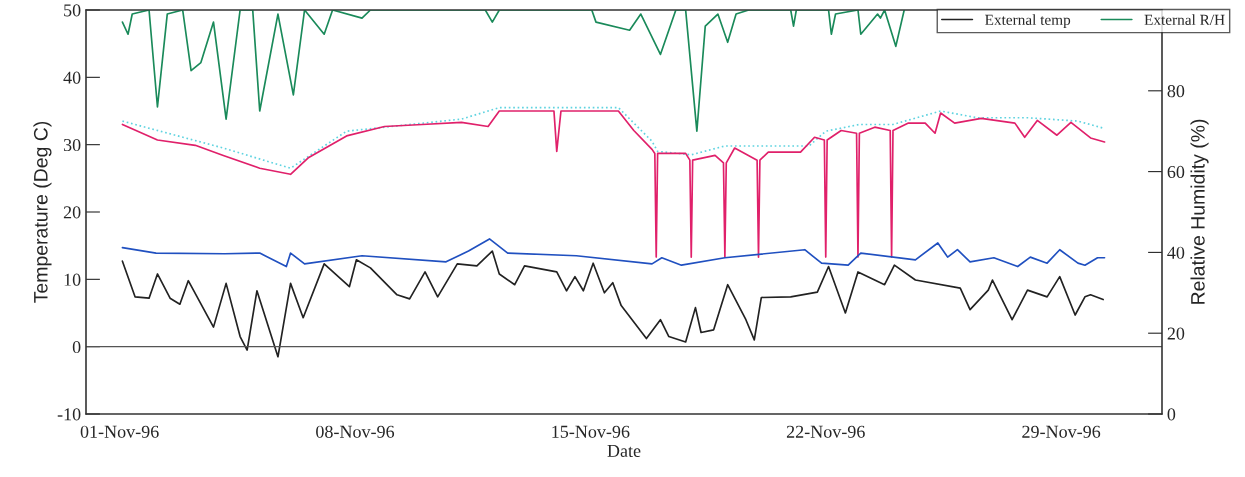  Describe the element at coordinates (1199, 211) in the screenshot. I see `y2-axis-title: Relative Humidity (%)` at that location.